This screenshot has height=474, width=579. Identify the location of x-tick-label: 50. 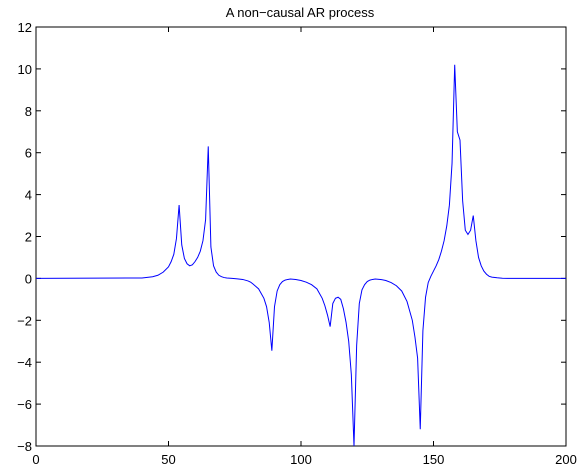
(168, 459).